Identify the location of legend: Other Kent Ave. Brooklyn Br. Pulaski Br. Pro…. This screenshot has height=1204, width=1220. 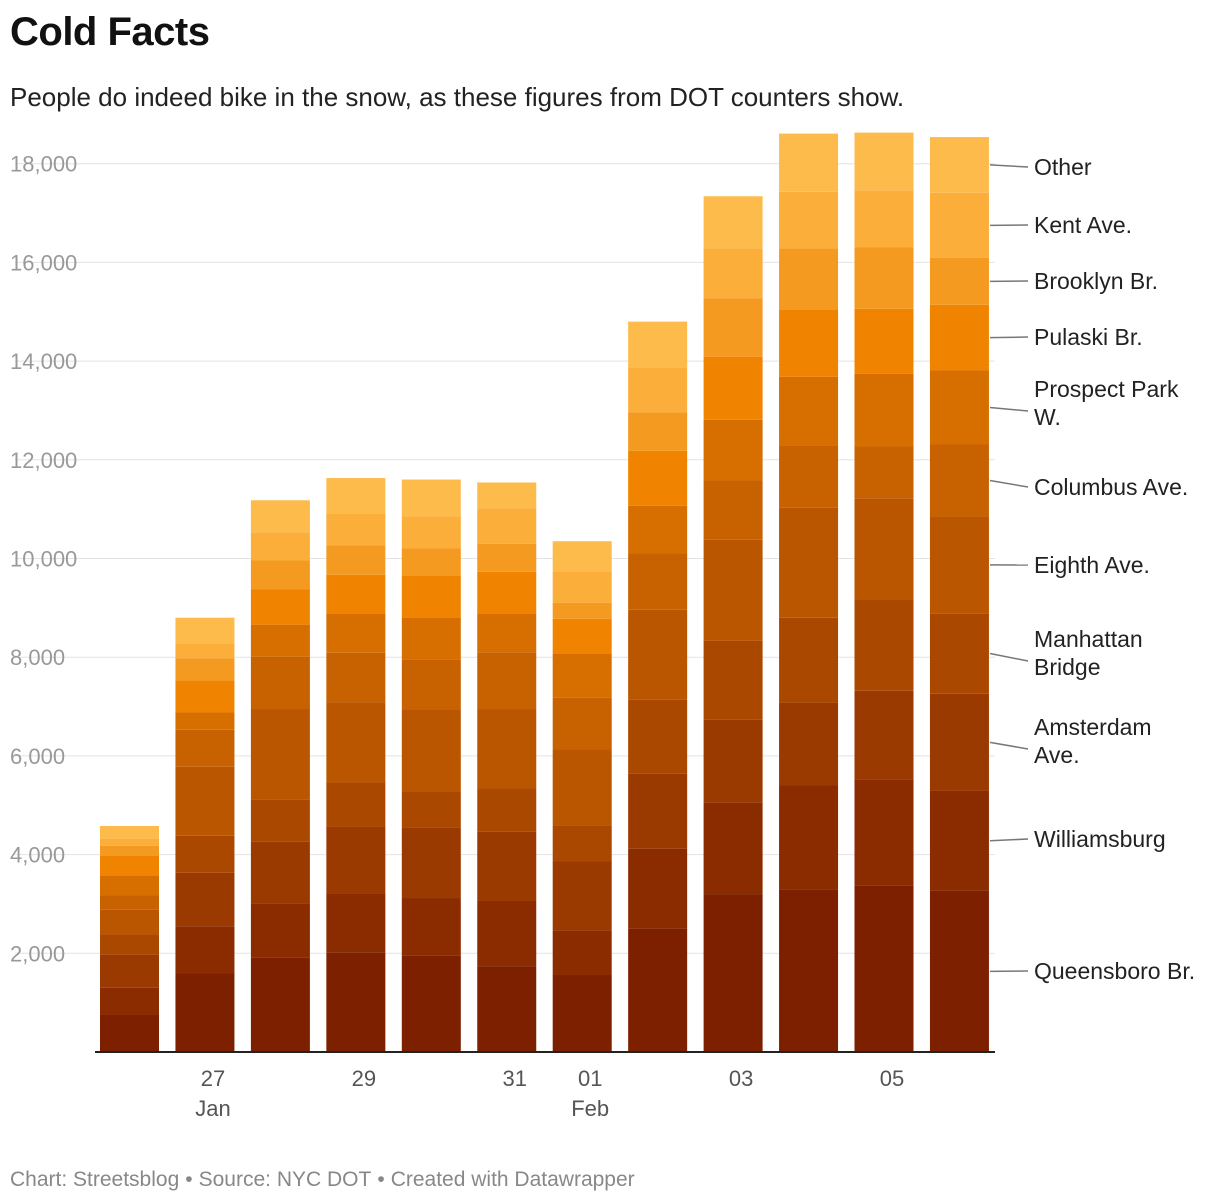
(1092, 569).